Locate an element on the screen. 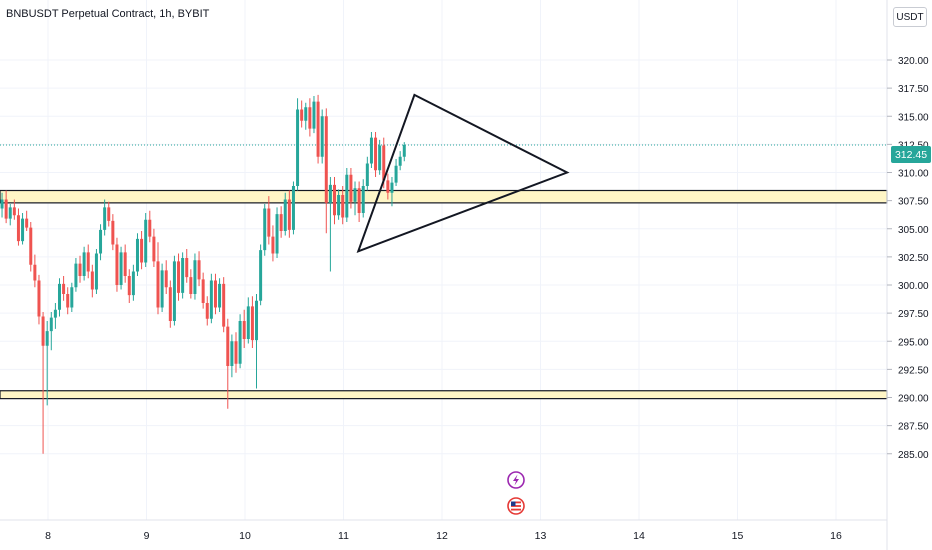 This screenshot has height=550, width=932. price-tick-label: 305.00 is located at coordinates (913, 230).